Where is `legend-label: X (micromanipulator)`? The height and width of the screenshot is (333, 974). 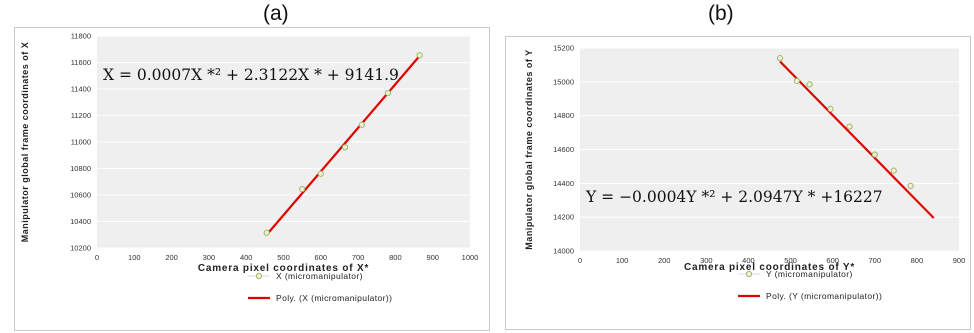
legend-label: X (micromanipulator) is located at coordinates (319, 276).